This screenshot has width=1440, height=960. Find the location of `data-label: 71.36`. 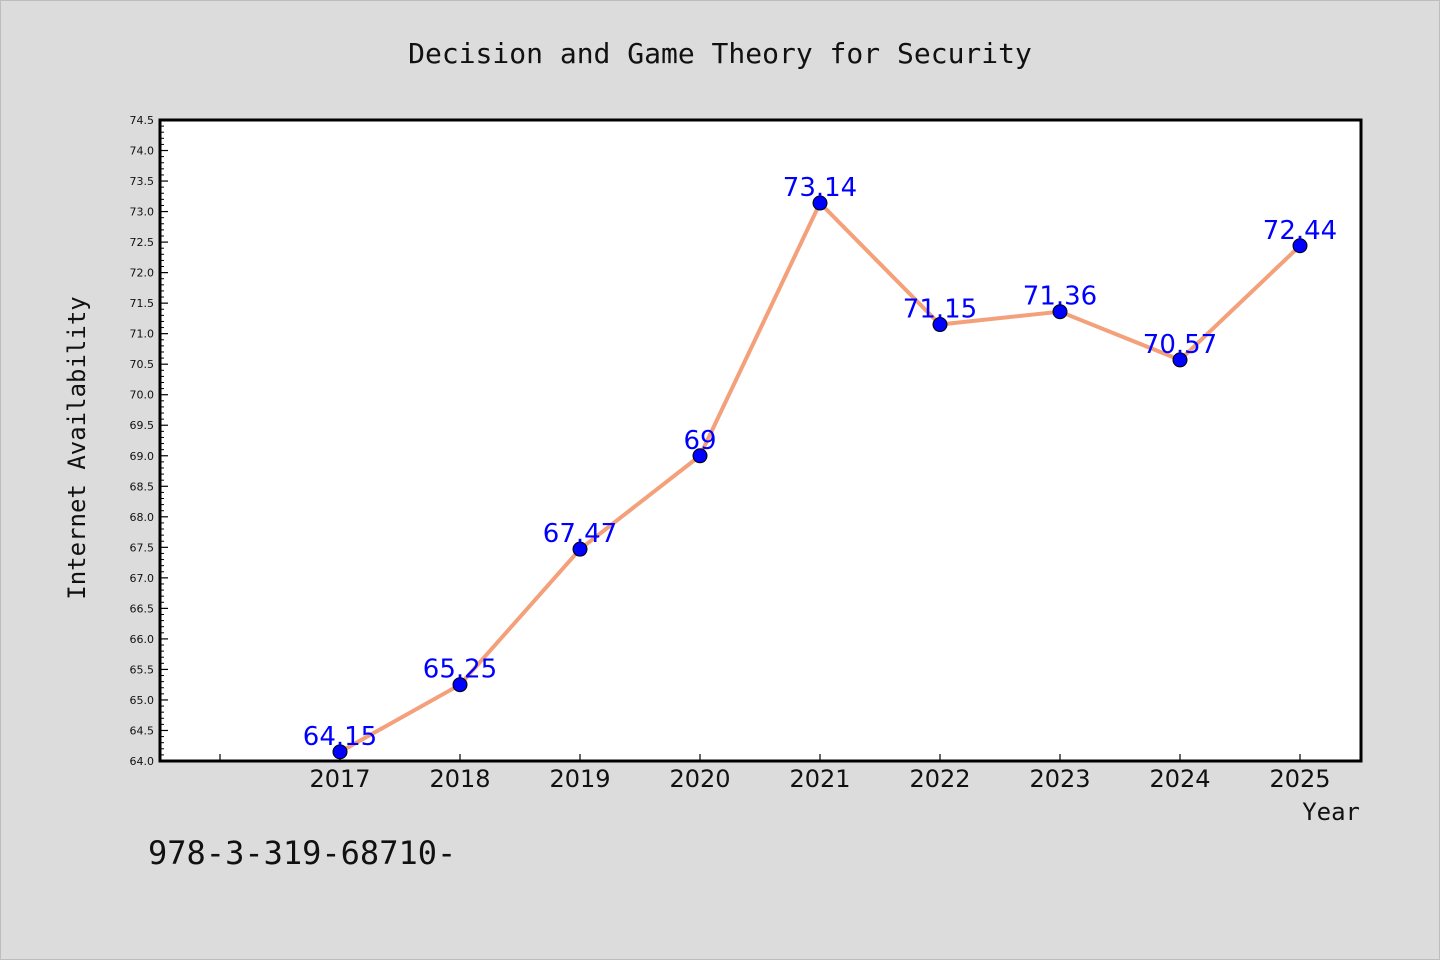

data-label: 71.36 is located at coordinates (1060, 297).